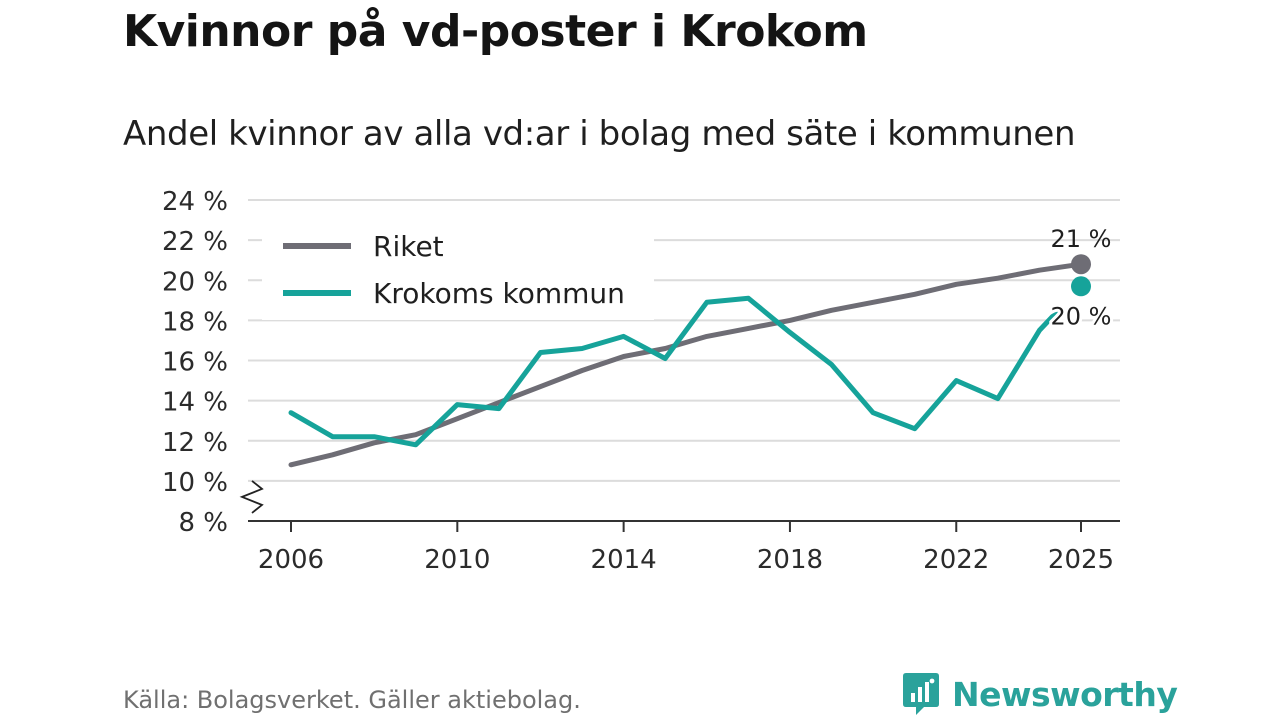 The height and width of the screenshot is (720, 1280). Describe the element at coordinates (203, 523) in the screenshot. I see `y-tick-label: 8 %` at that location.